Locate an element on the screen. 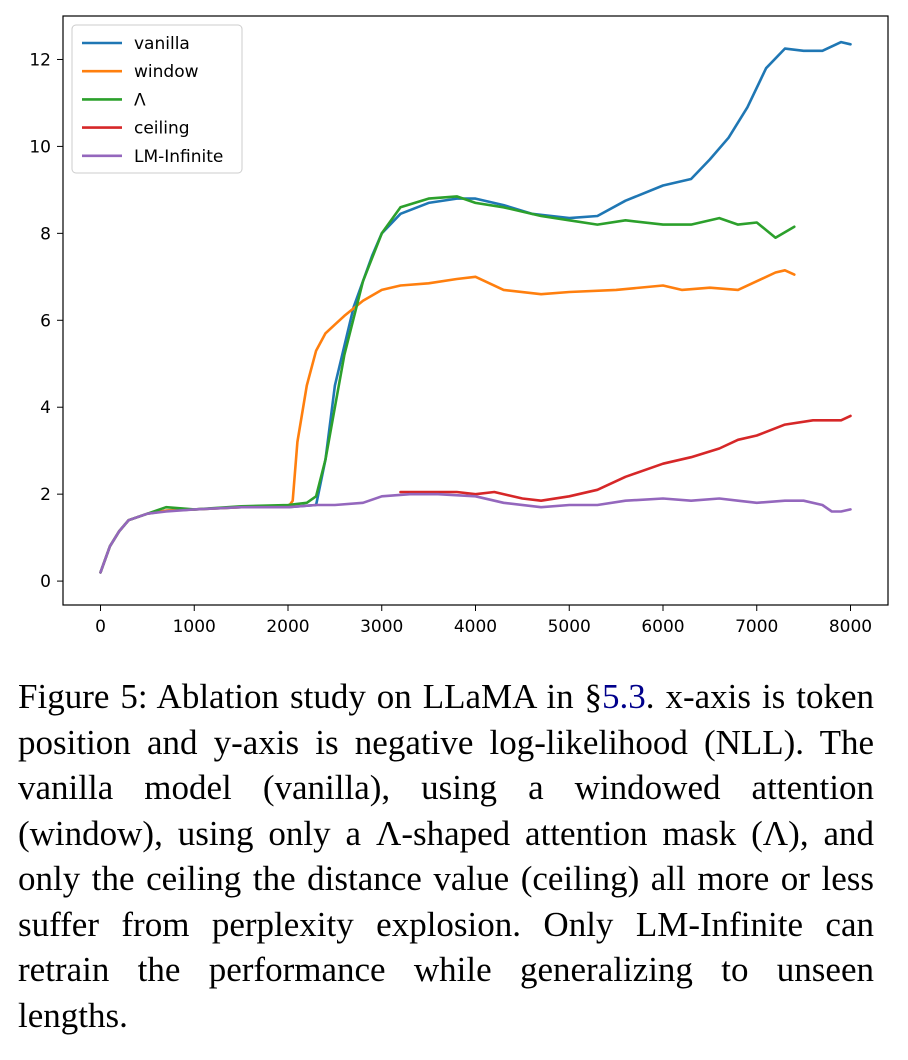  legend-box is located at coordinates (157, 99).